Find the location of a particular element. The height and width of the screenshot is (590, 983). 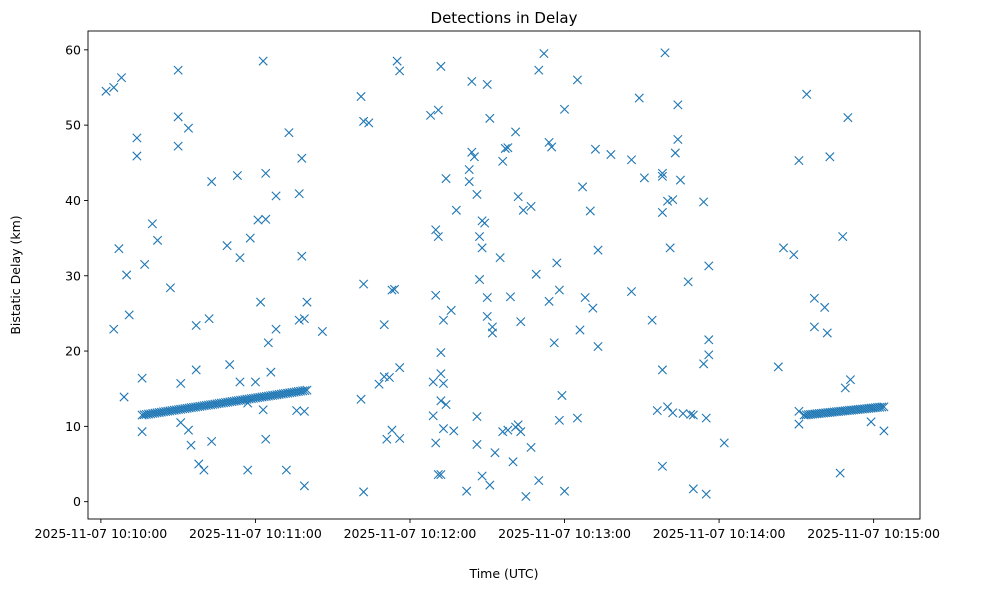

y-tick-label: 40 is located at coordinates (73, 200).